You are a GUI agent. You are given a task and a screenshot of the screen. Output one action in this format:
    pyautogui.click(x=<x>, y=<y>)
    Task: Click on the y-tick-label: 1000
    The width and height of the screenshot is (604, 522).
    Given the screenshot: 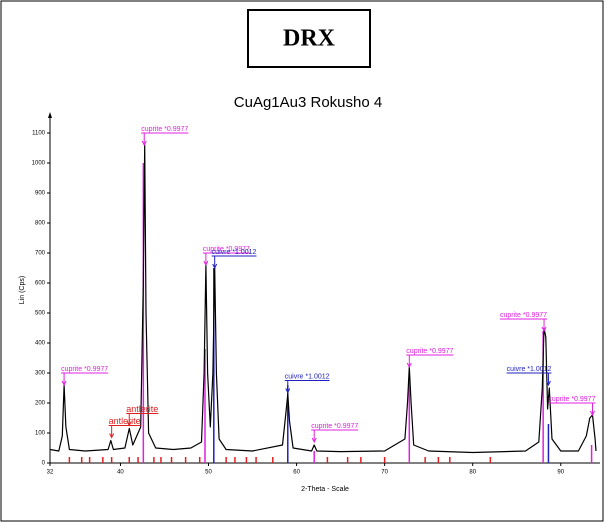 What is the action you would take?
    pyautogui.click(x=39, y=164)
    